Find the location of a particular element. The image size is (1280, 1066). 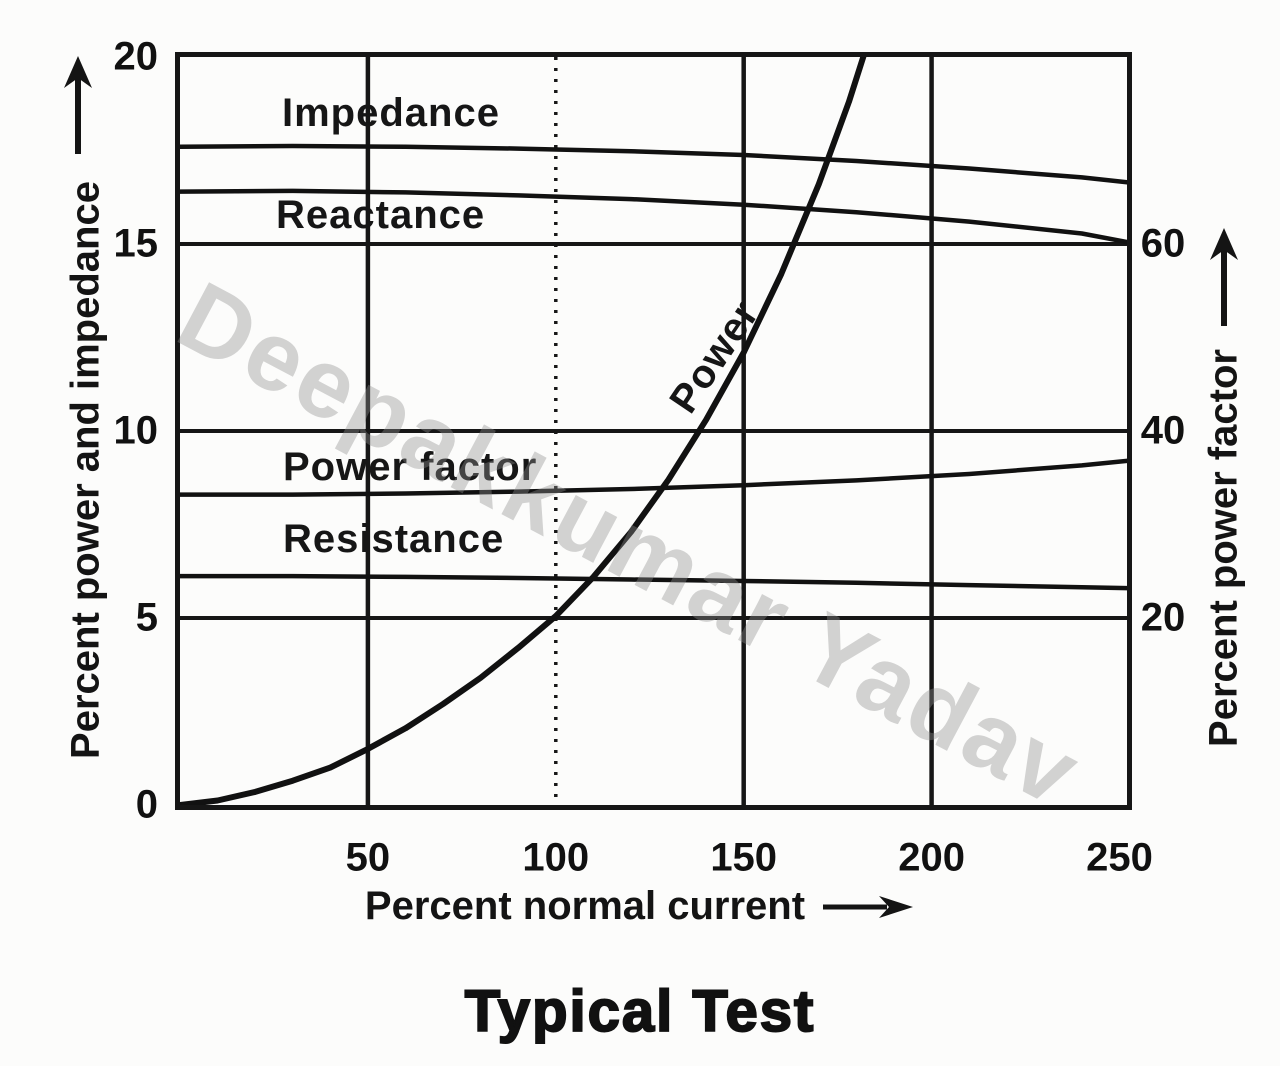

y-tick-left-5: 5 is located at coordinates (146, 617).